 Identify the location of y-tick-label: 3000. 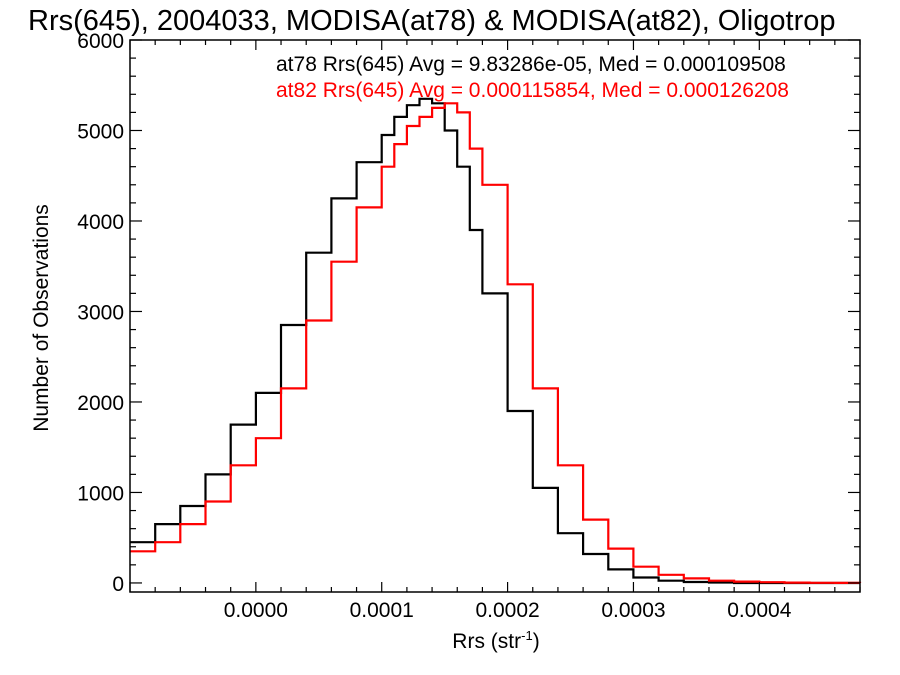
(100, 312).